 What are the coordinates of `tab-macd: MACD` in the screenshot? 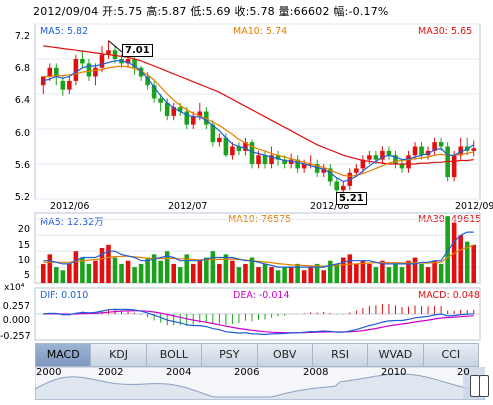 It's located at (64, 355).